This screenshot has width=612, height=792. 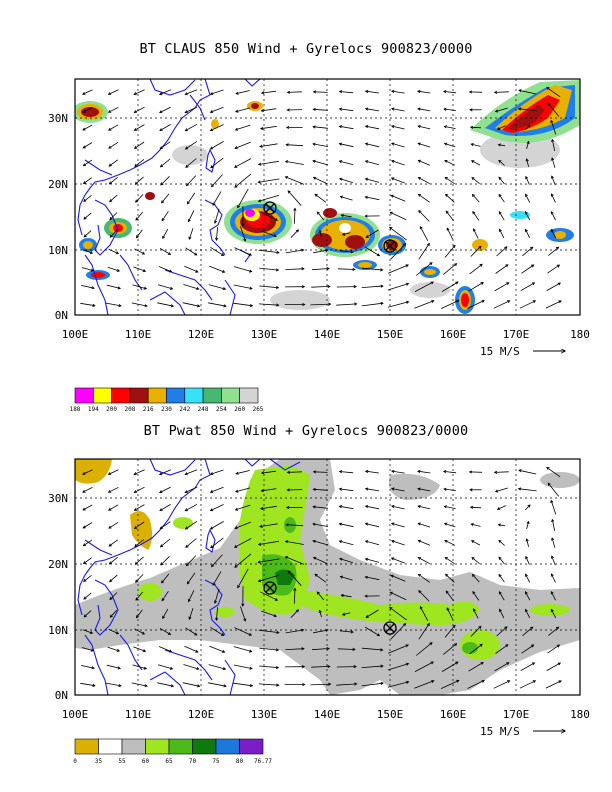 What do you see at coordinates (263, 761) in the screenshot?
I see `bottom-legend-label: 76.77` at bounding box center [263, 761].